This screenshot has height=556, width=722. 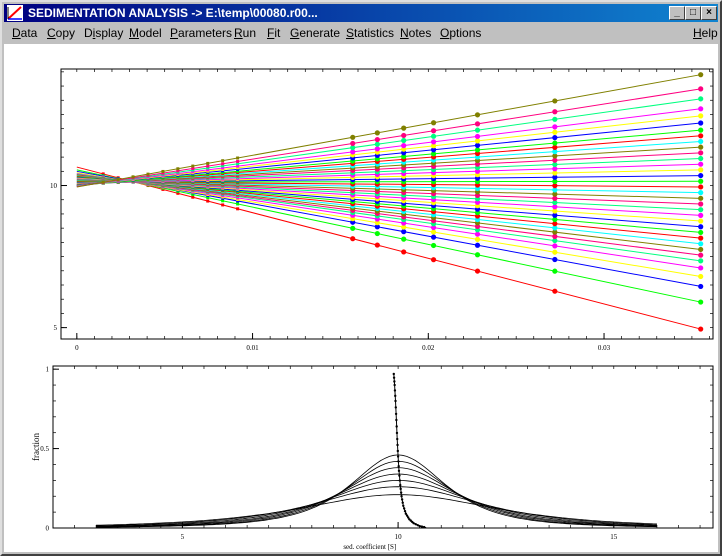 What do you see at coordinates (370, 33) in the screenshot?
I see `menu-statistics: Statistics` at bounding box center [370, 33].